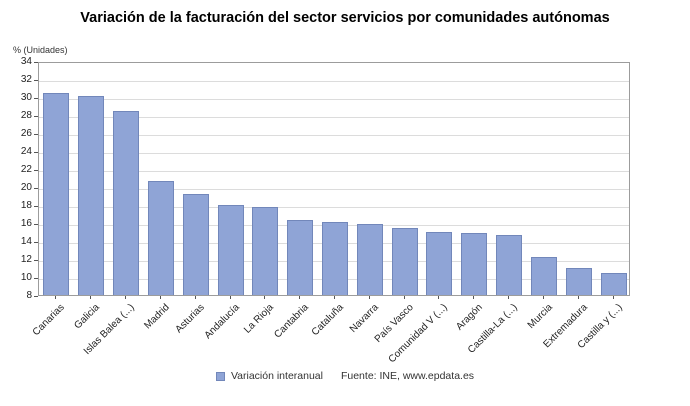 The height and width of the screenshot is (406, 690). What do you see at coordinates (26, 187) in the screenshot?
I see `y-tick-label: 20` at bounding box center [26, 187].